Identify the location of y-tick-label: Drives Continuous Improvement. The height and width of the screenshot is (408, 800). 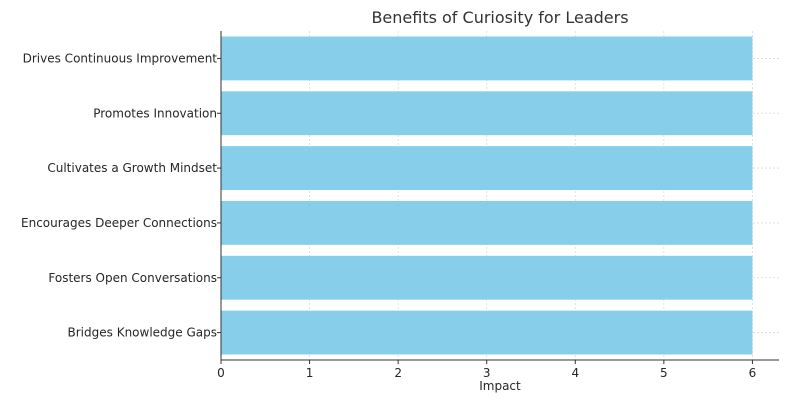
(120, 58).